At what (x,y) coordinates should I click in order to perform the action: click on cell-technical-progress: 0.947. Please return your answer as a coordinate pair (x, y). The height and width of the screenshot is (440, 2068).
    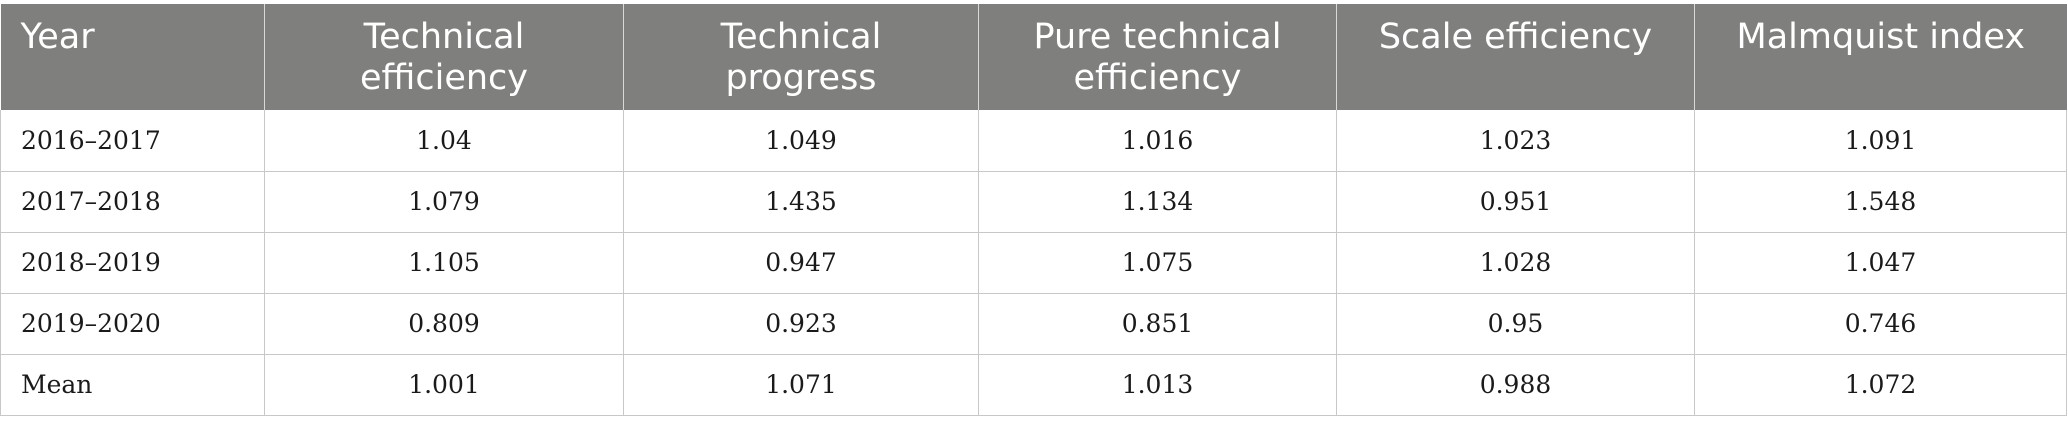
    Looking at the image, I should click on (801, 262).